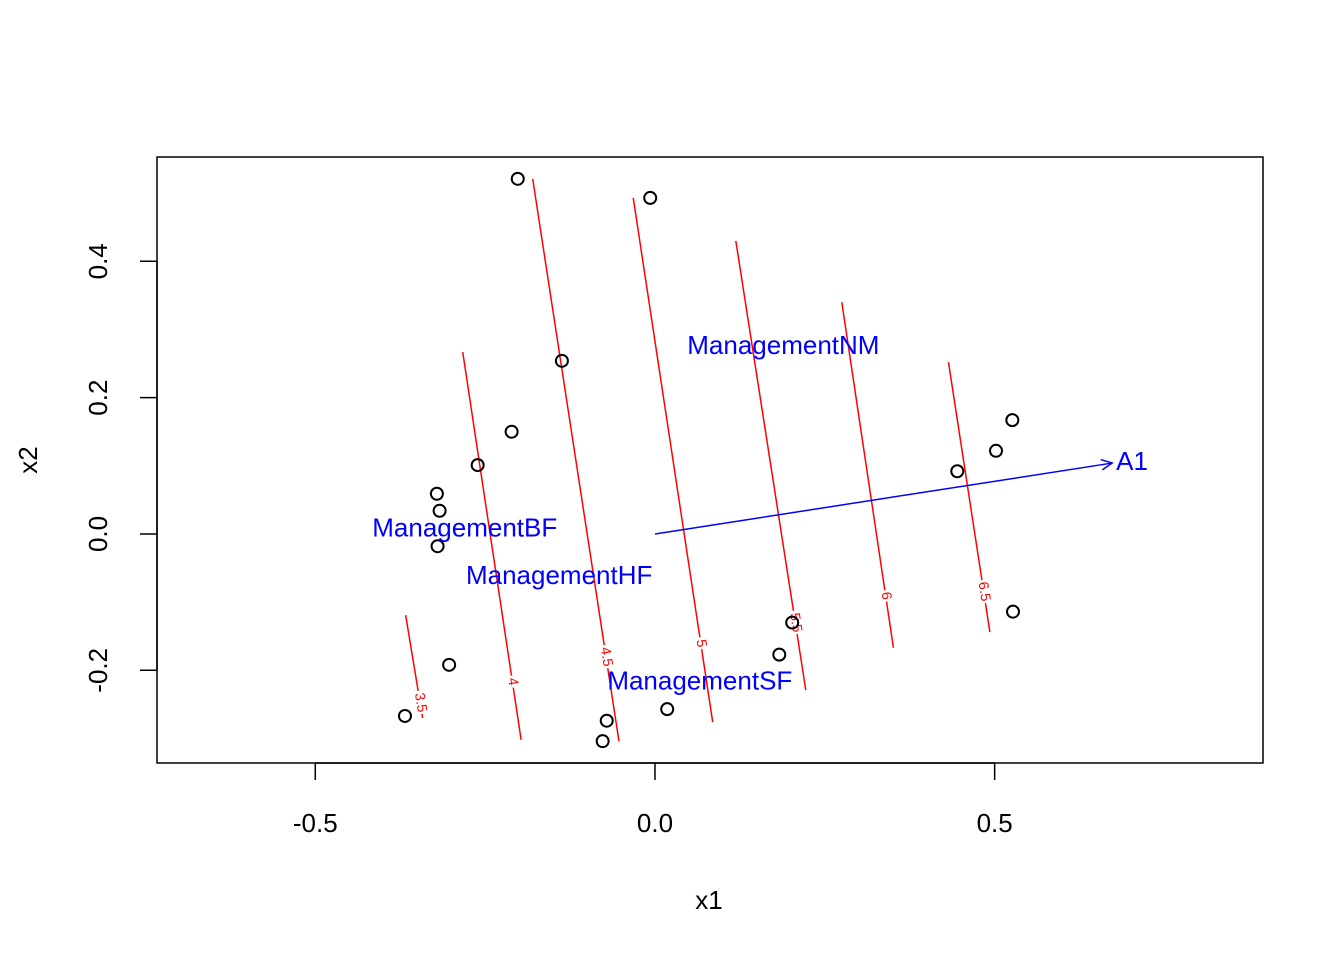  What do you see at coordinates (28, 459) in the screenshot?
I see `y-axis-label: x2` at bounding box center [28, 459].